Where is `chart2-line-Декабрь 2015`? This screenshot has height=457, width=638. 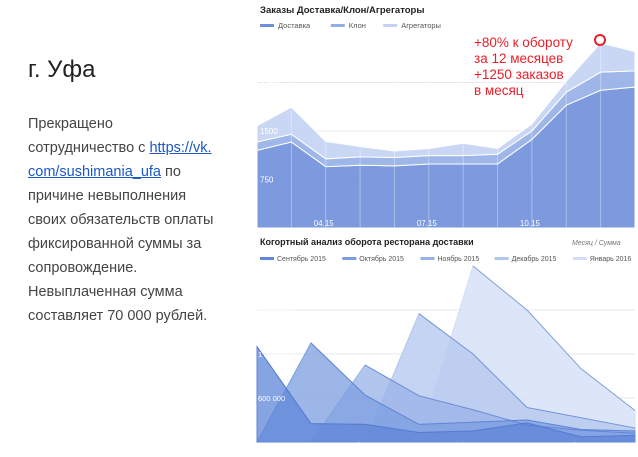 chart2-line-Декабрь 2015 is located at coordinates (527, 371).